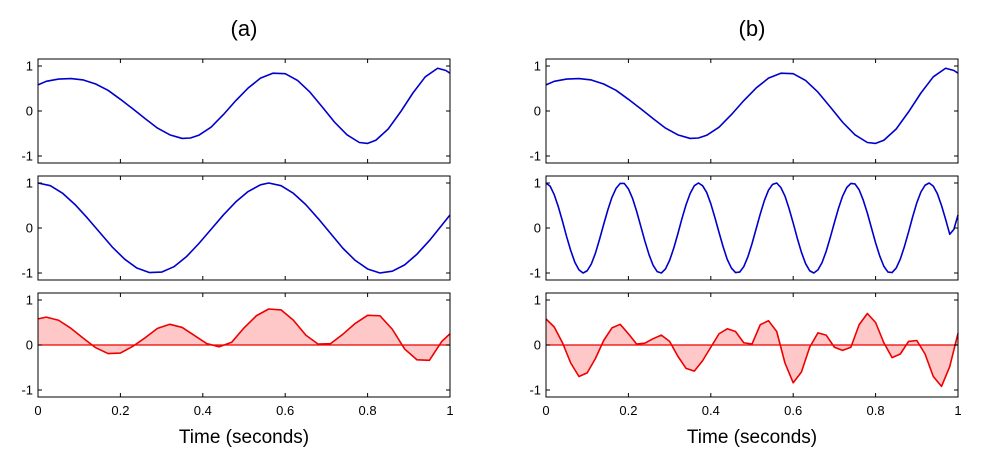 This screenshot has width=989, height=463. I want to click on panel-title: (a), so click(244, 28).